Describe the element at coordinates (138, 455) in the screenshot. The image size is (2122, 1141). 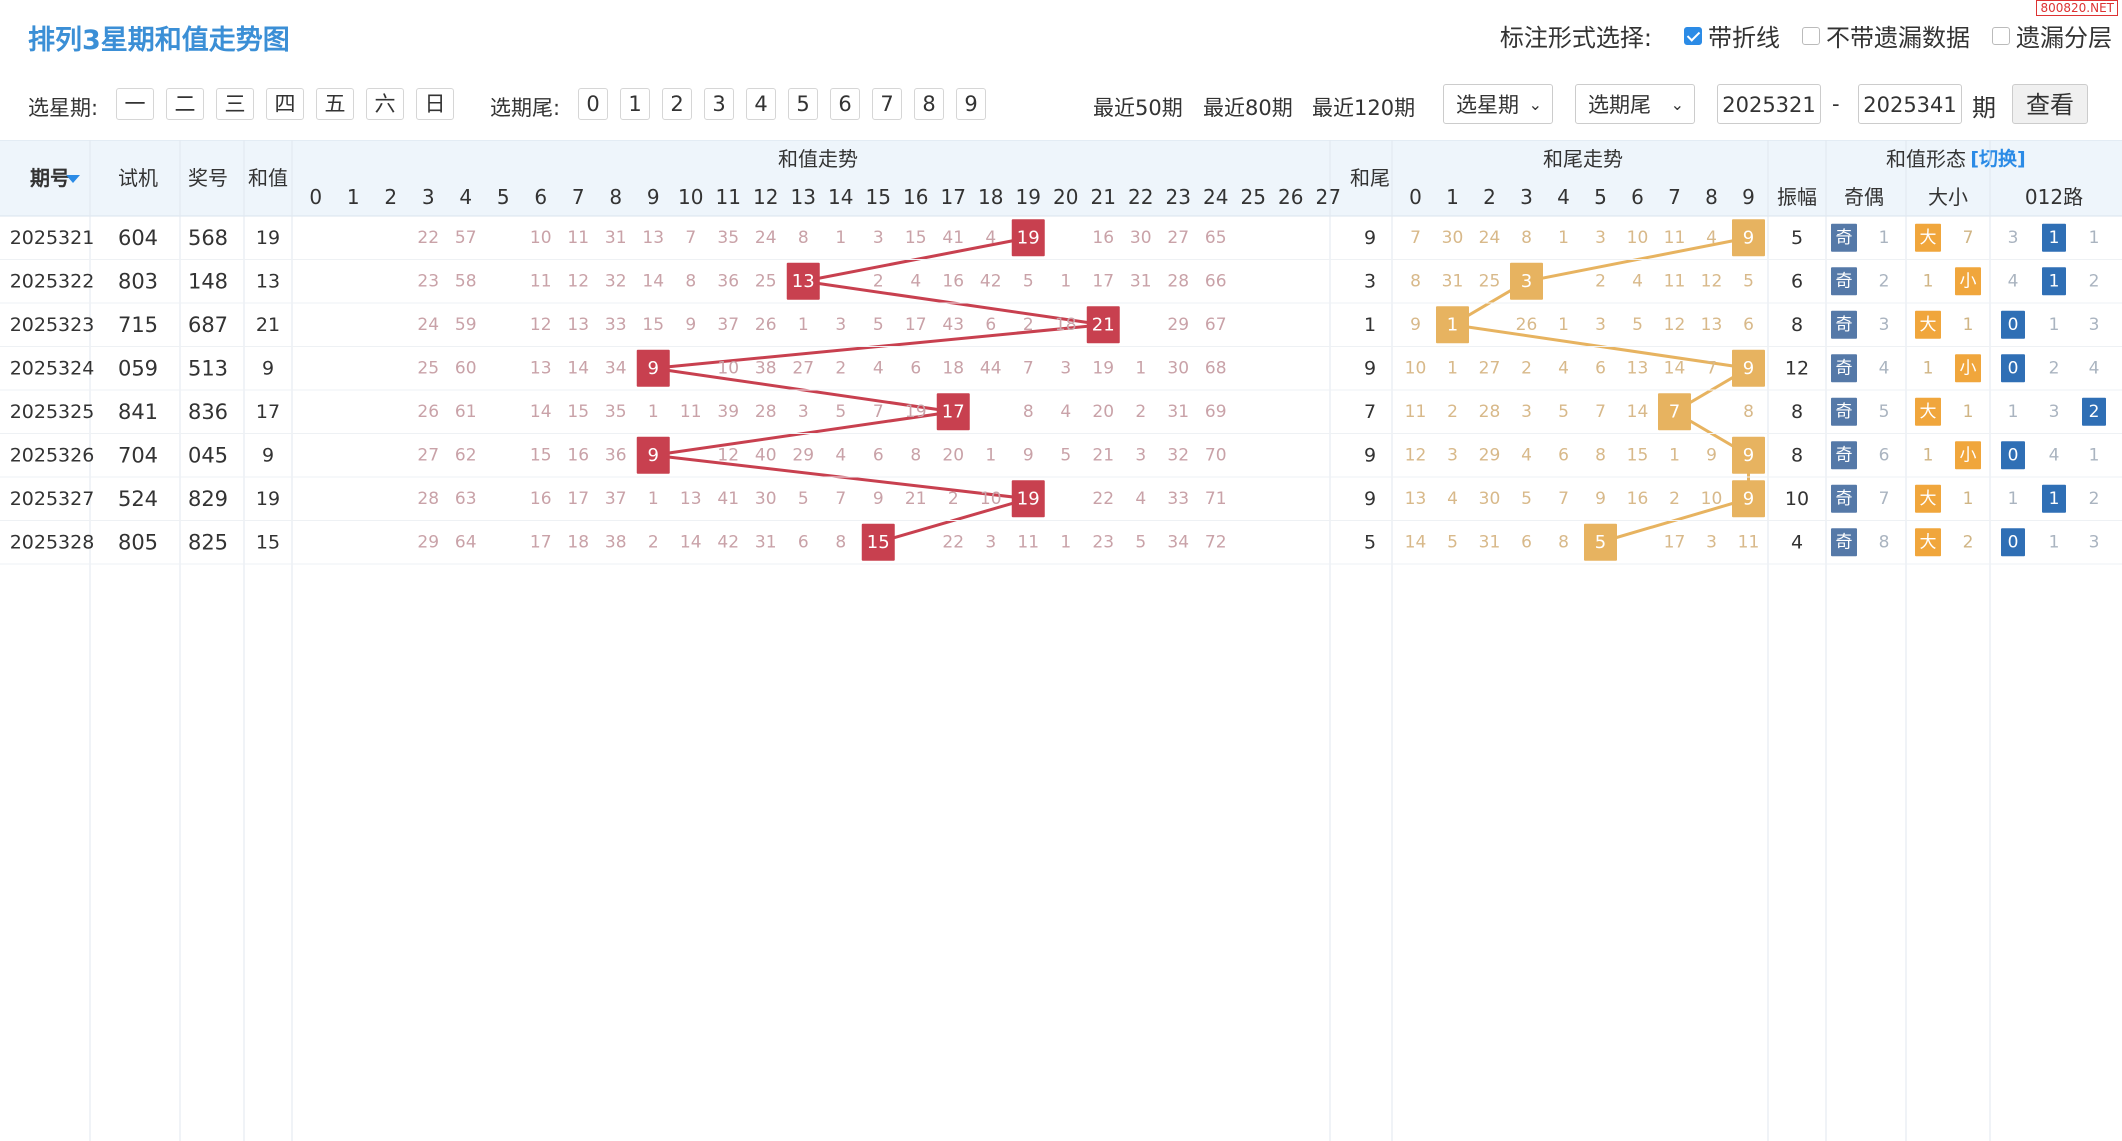
I see `trial-number: 704` at that location.